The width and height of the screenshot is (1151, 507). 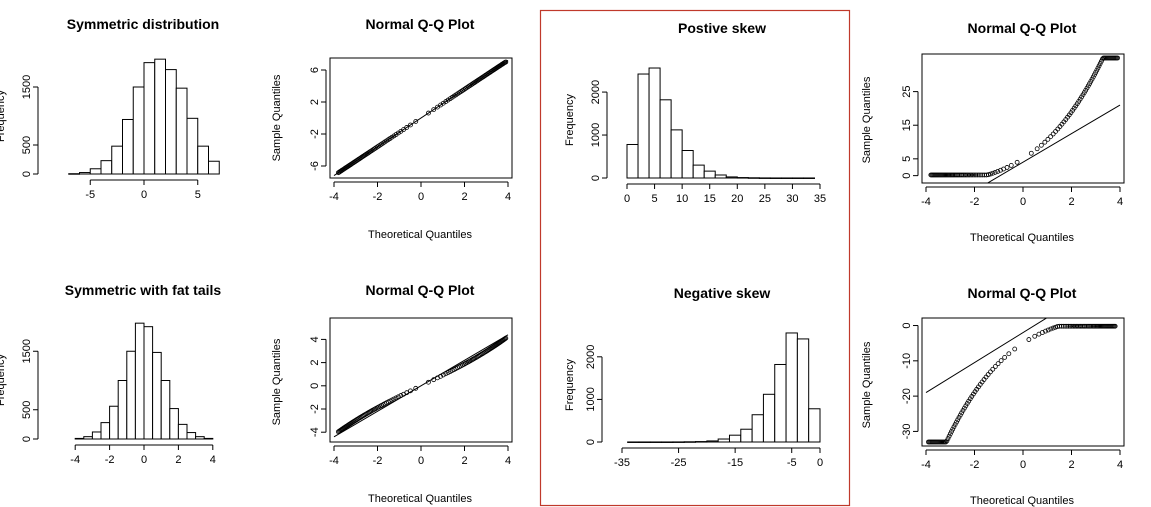 What do you see at coordinates (90, 195) in the screenshot?
I see `x-tick-label: -5` at bounding box center [90, 195].